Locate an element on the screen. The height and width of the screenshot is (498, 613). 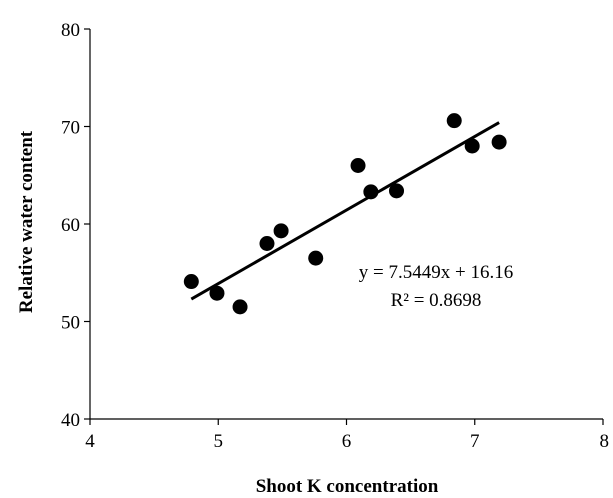
y-tick-label-4: 80 is located at coordinates (70, 30).